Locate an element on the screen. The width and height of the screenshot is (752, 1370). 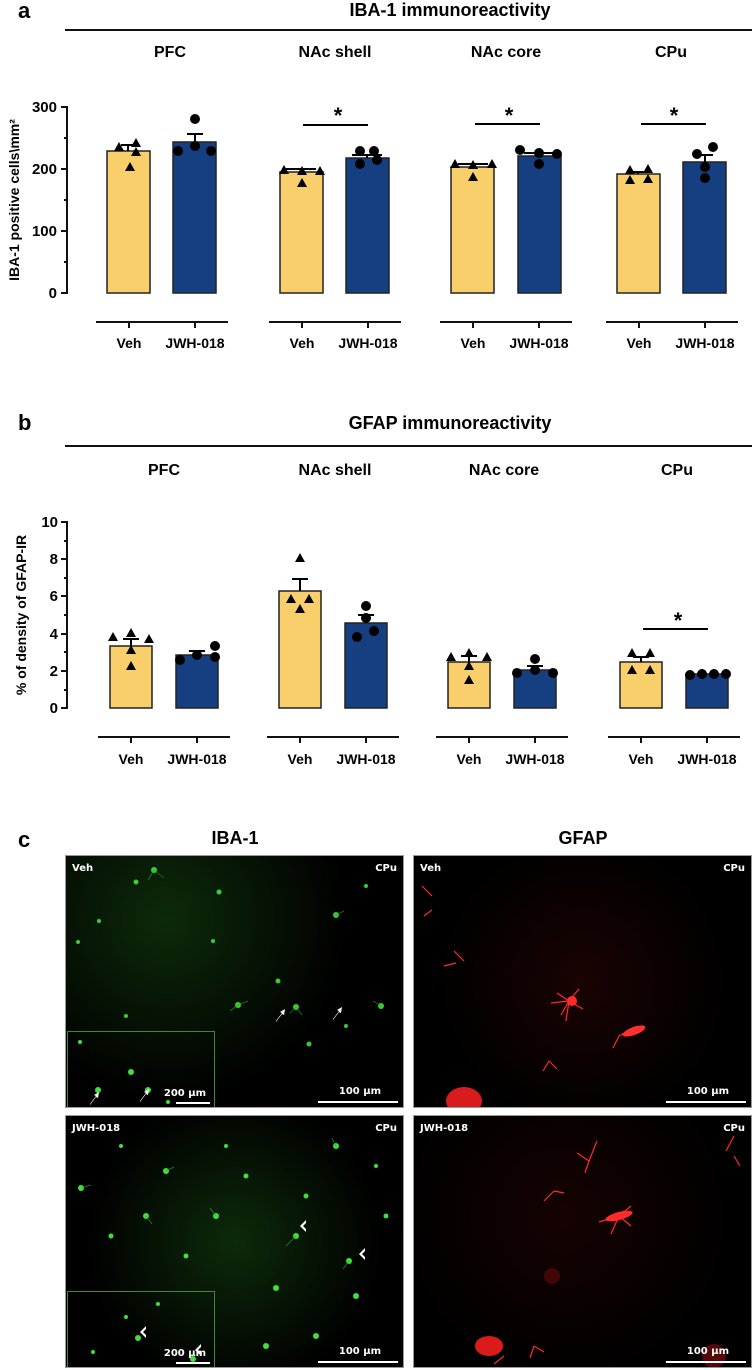
panel-a-title: IBA-1 immunoreactivity is located at coordinates (450, 10).